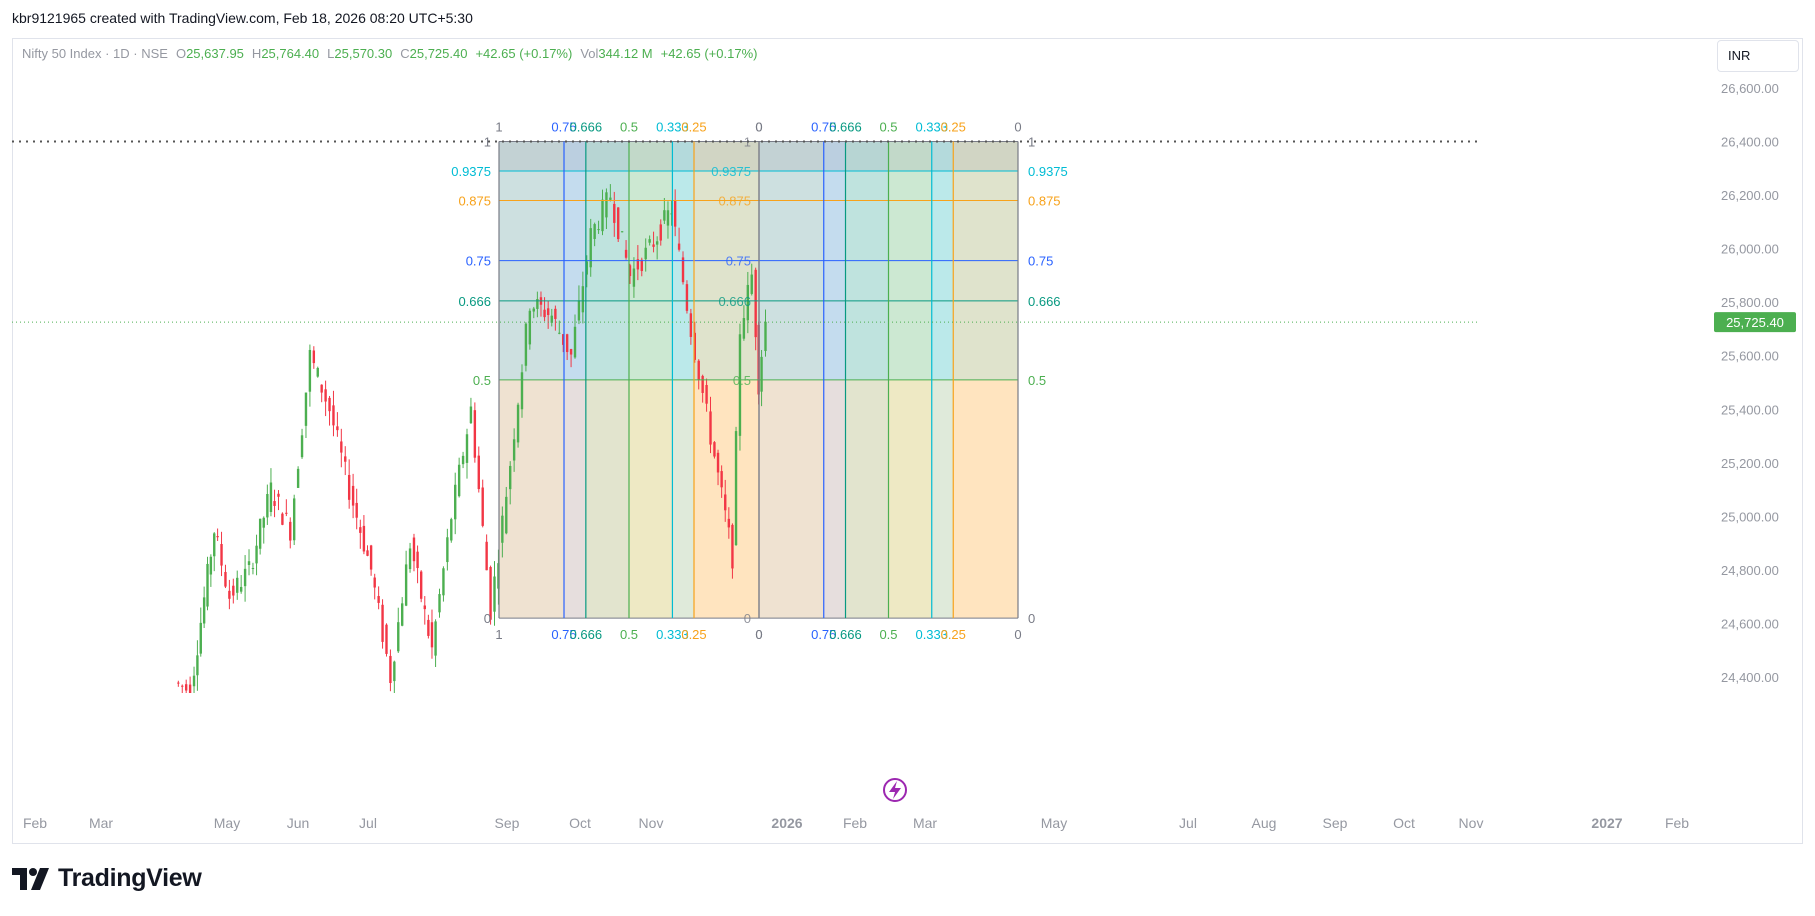 Image resolution: width=1815 pixels, height=916 pixels. What do you see at coordinates (758, 127) in the screenshot?
I see `fib-time-label-top: 0` at bounding box center [758, 127].